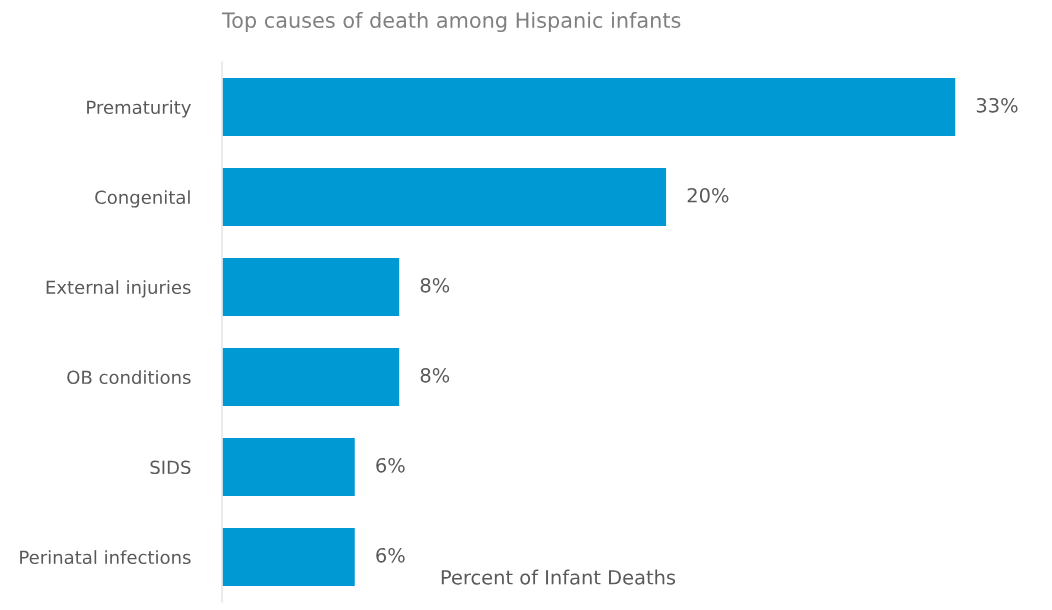  What do you see at coordinates (142, 199) in the screenshot?
I see `y-tick-label: Congenital` at bounding box center [142, 199].